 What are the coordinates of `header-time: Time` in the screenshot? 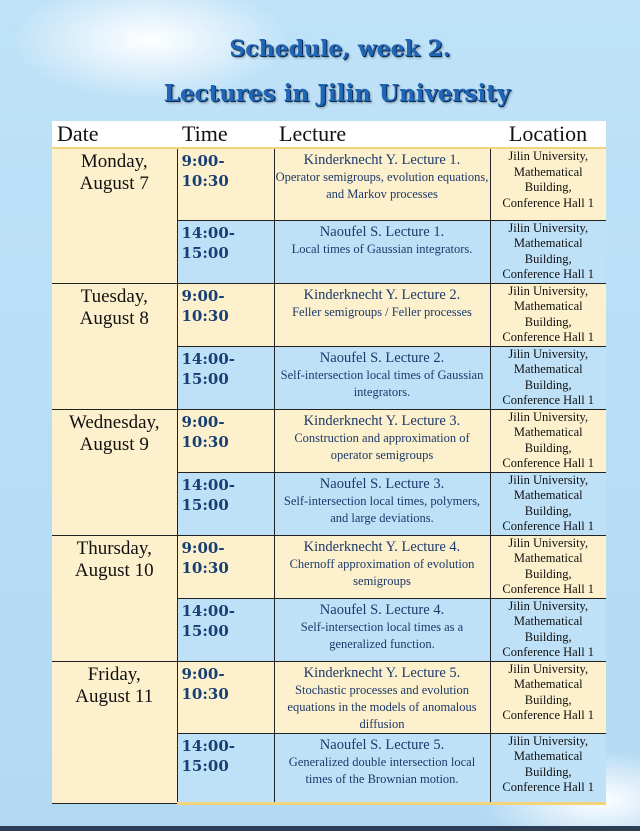 It's located at (225, 135).